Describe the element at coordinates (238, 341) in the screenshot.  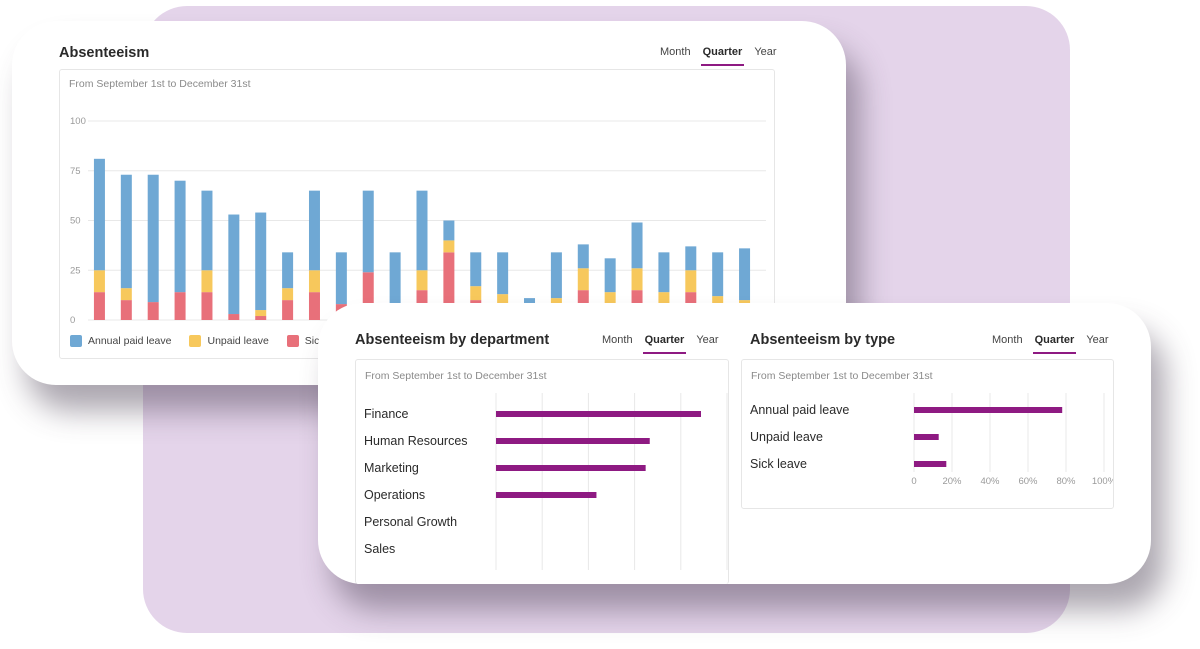
I see `legend-label-unpaid: Unpaid leave` at that location.